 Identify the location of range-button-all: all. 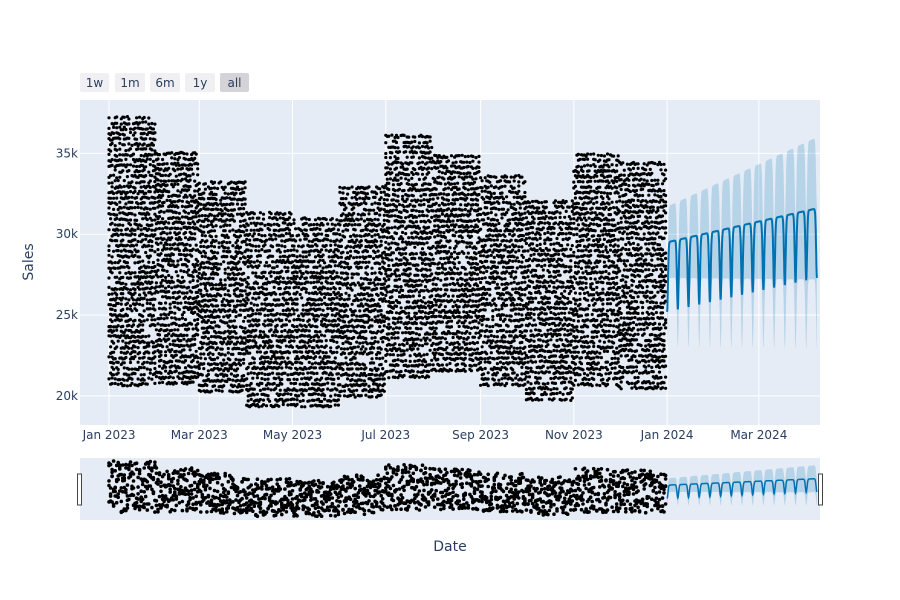
(234, 82).